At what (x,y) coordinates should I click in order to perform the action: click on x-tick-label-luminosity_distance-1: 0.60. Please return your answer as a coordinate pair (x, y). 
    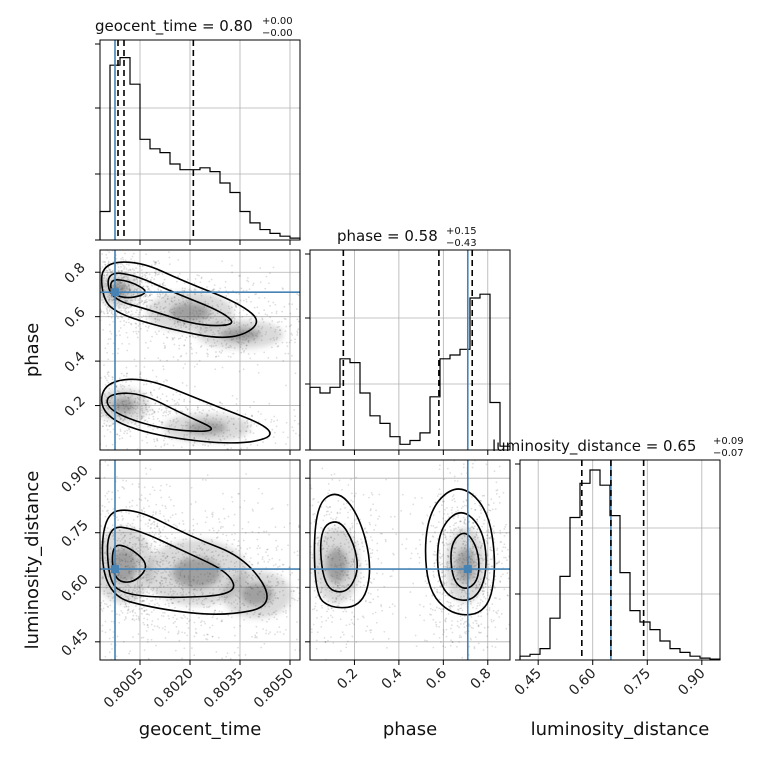
    Looking at the image, I should click on (582, 682).